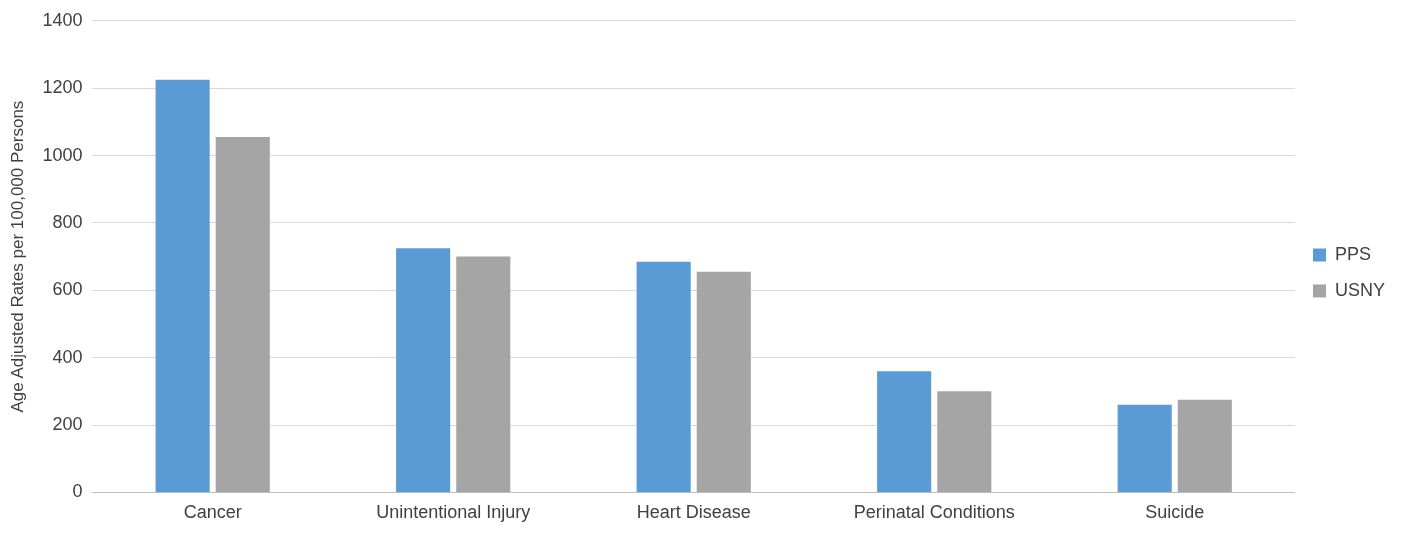 Image resolution: width=1405 pixels, height=538 pixels. What do you see at coordinates (67, 356) in the screenshot?
I see `y-tick-label: 400` at bounding box center [67, 356].